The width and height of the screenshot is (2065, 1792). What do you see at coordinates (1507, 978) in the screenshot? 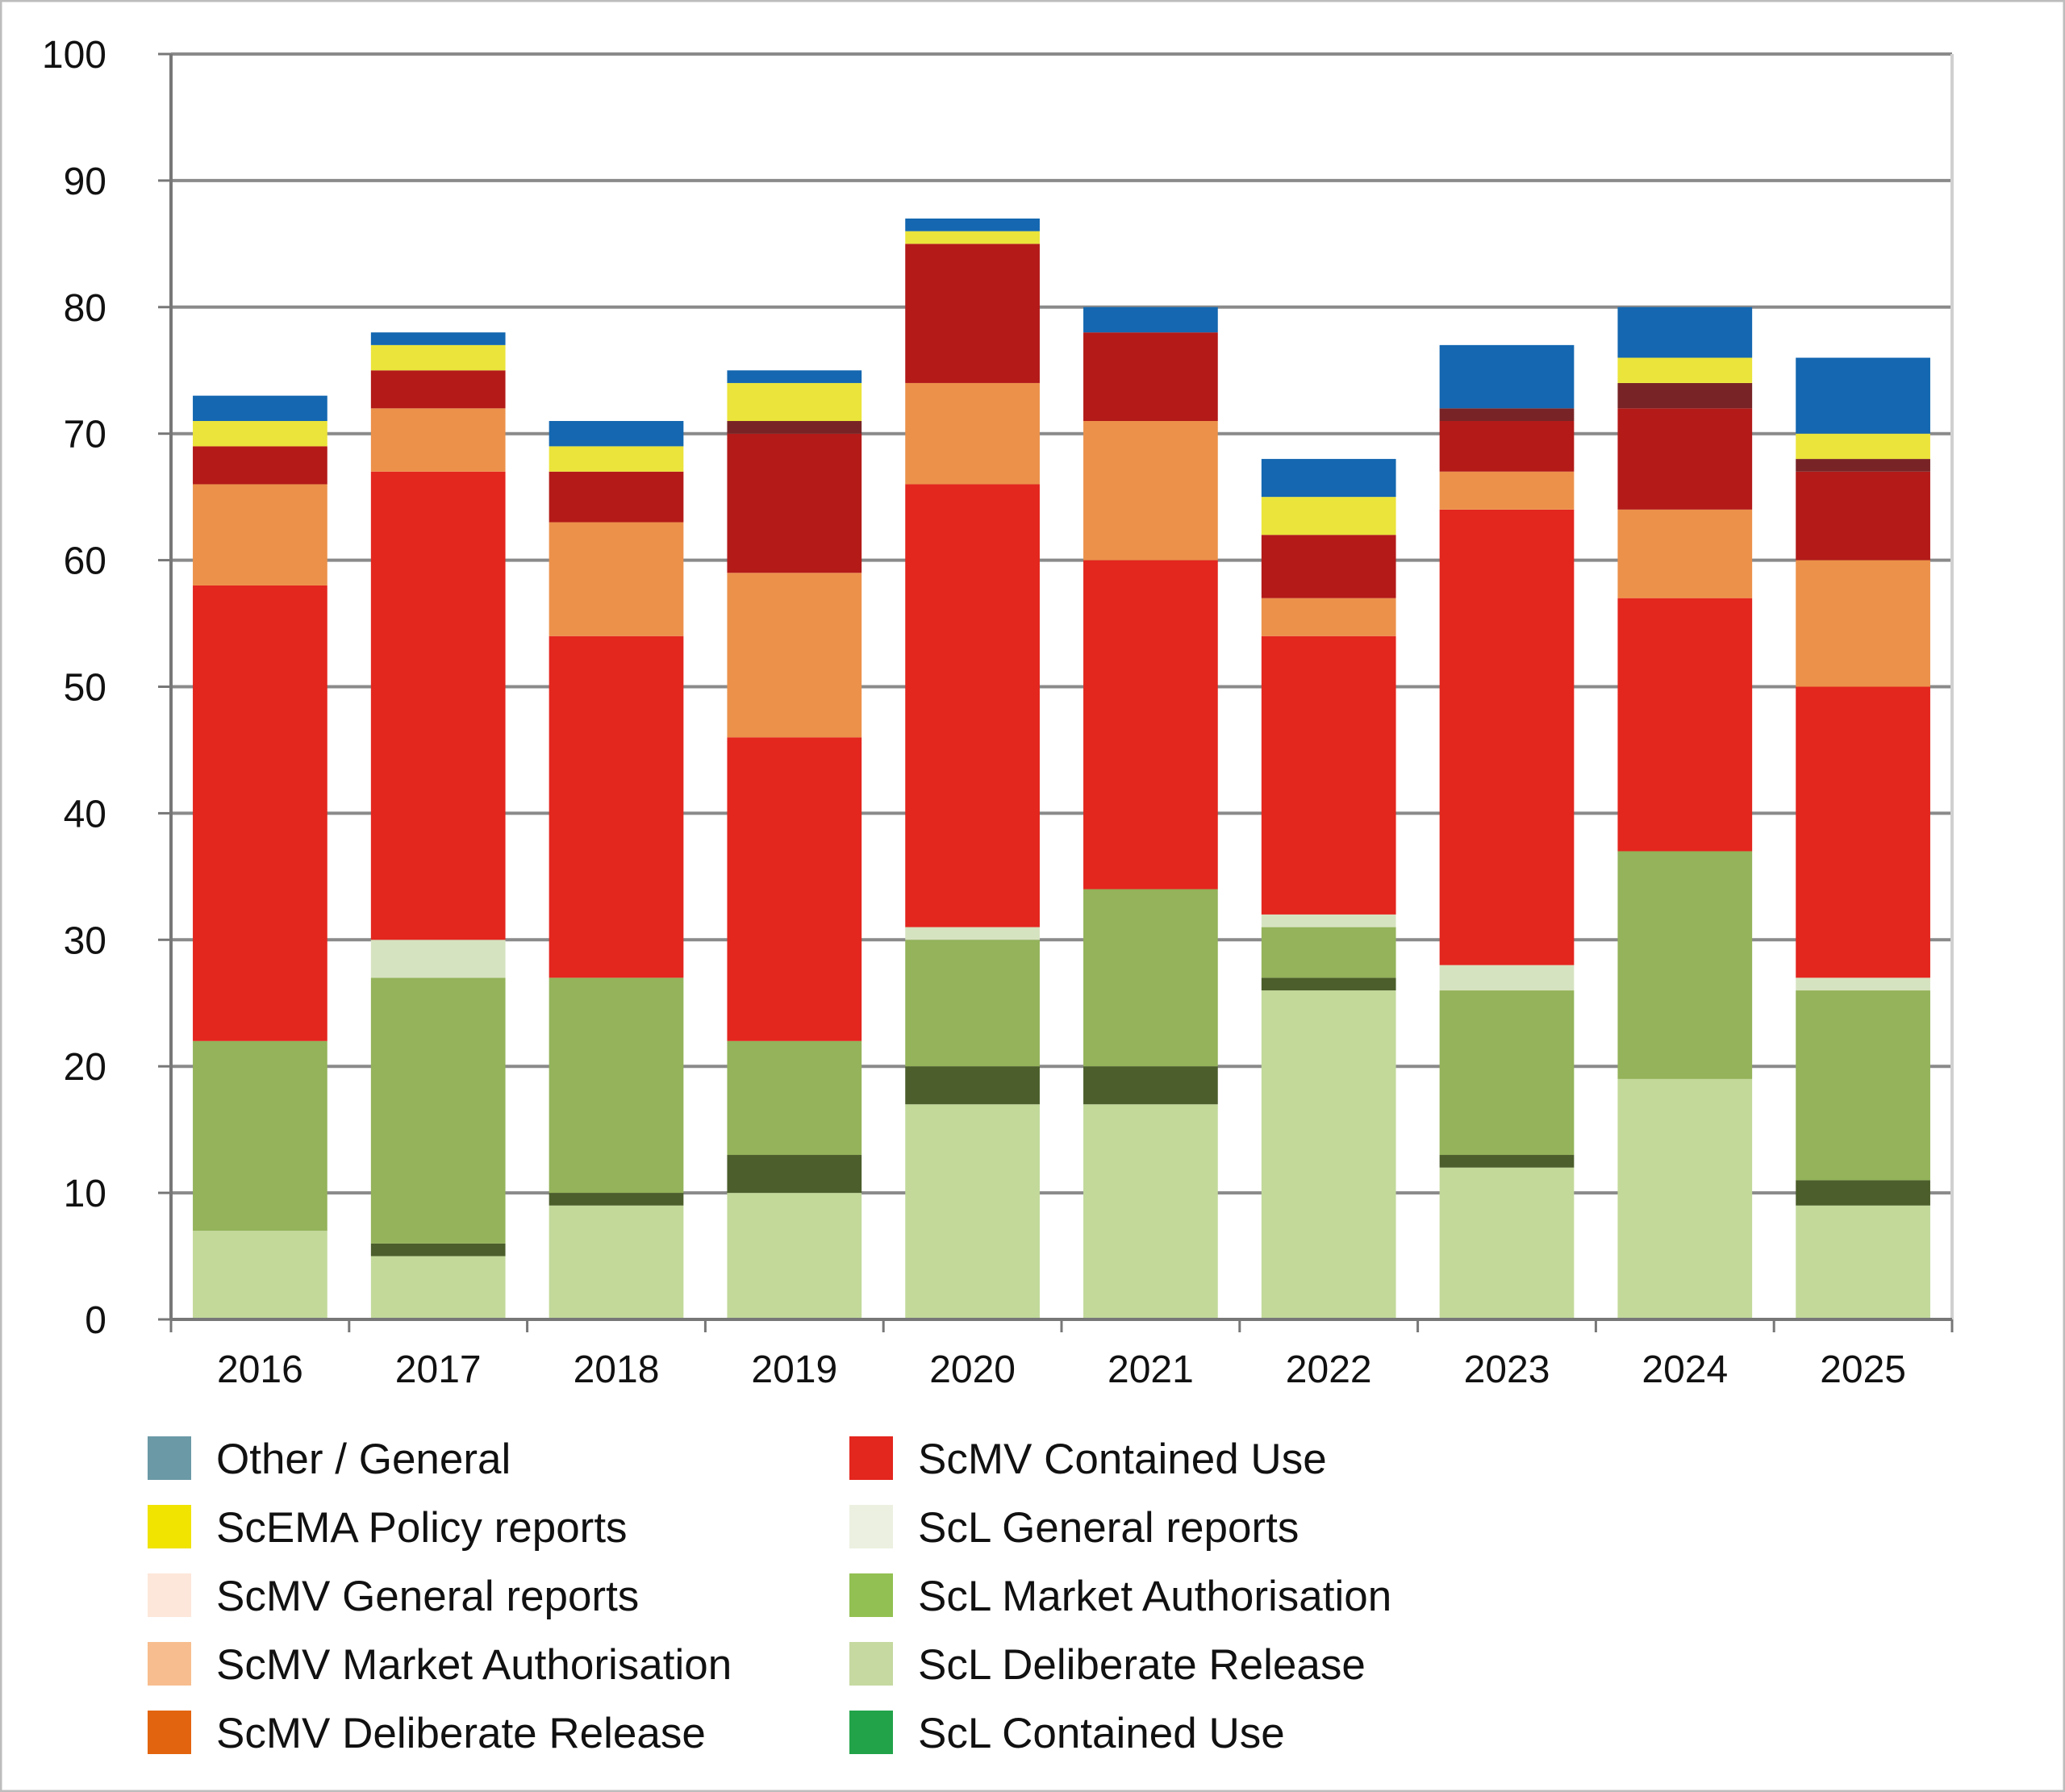
I see `bar-segment-2023-scl-general-reports` at bounding box center [1507, 978].